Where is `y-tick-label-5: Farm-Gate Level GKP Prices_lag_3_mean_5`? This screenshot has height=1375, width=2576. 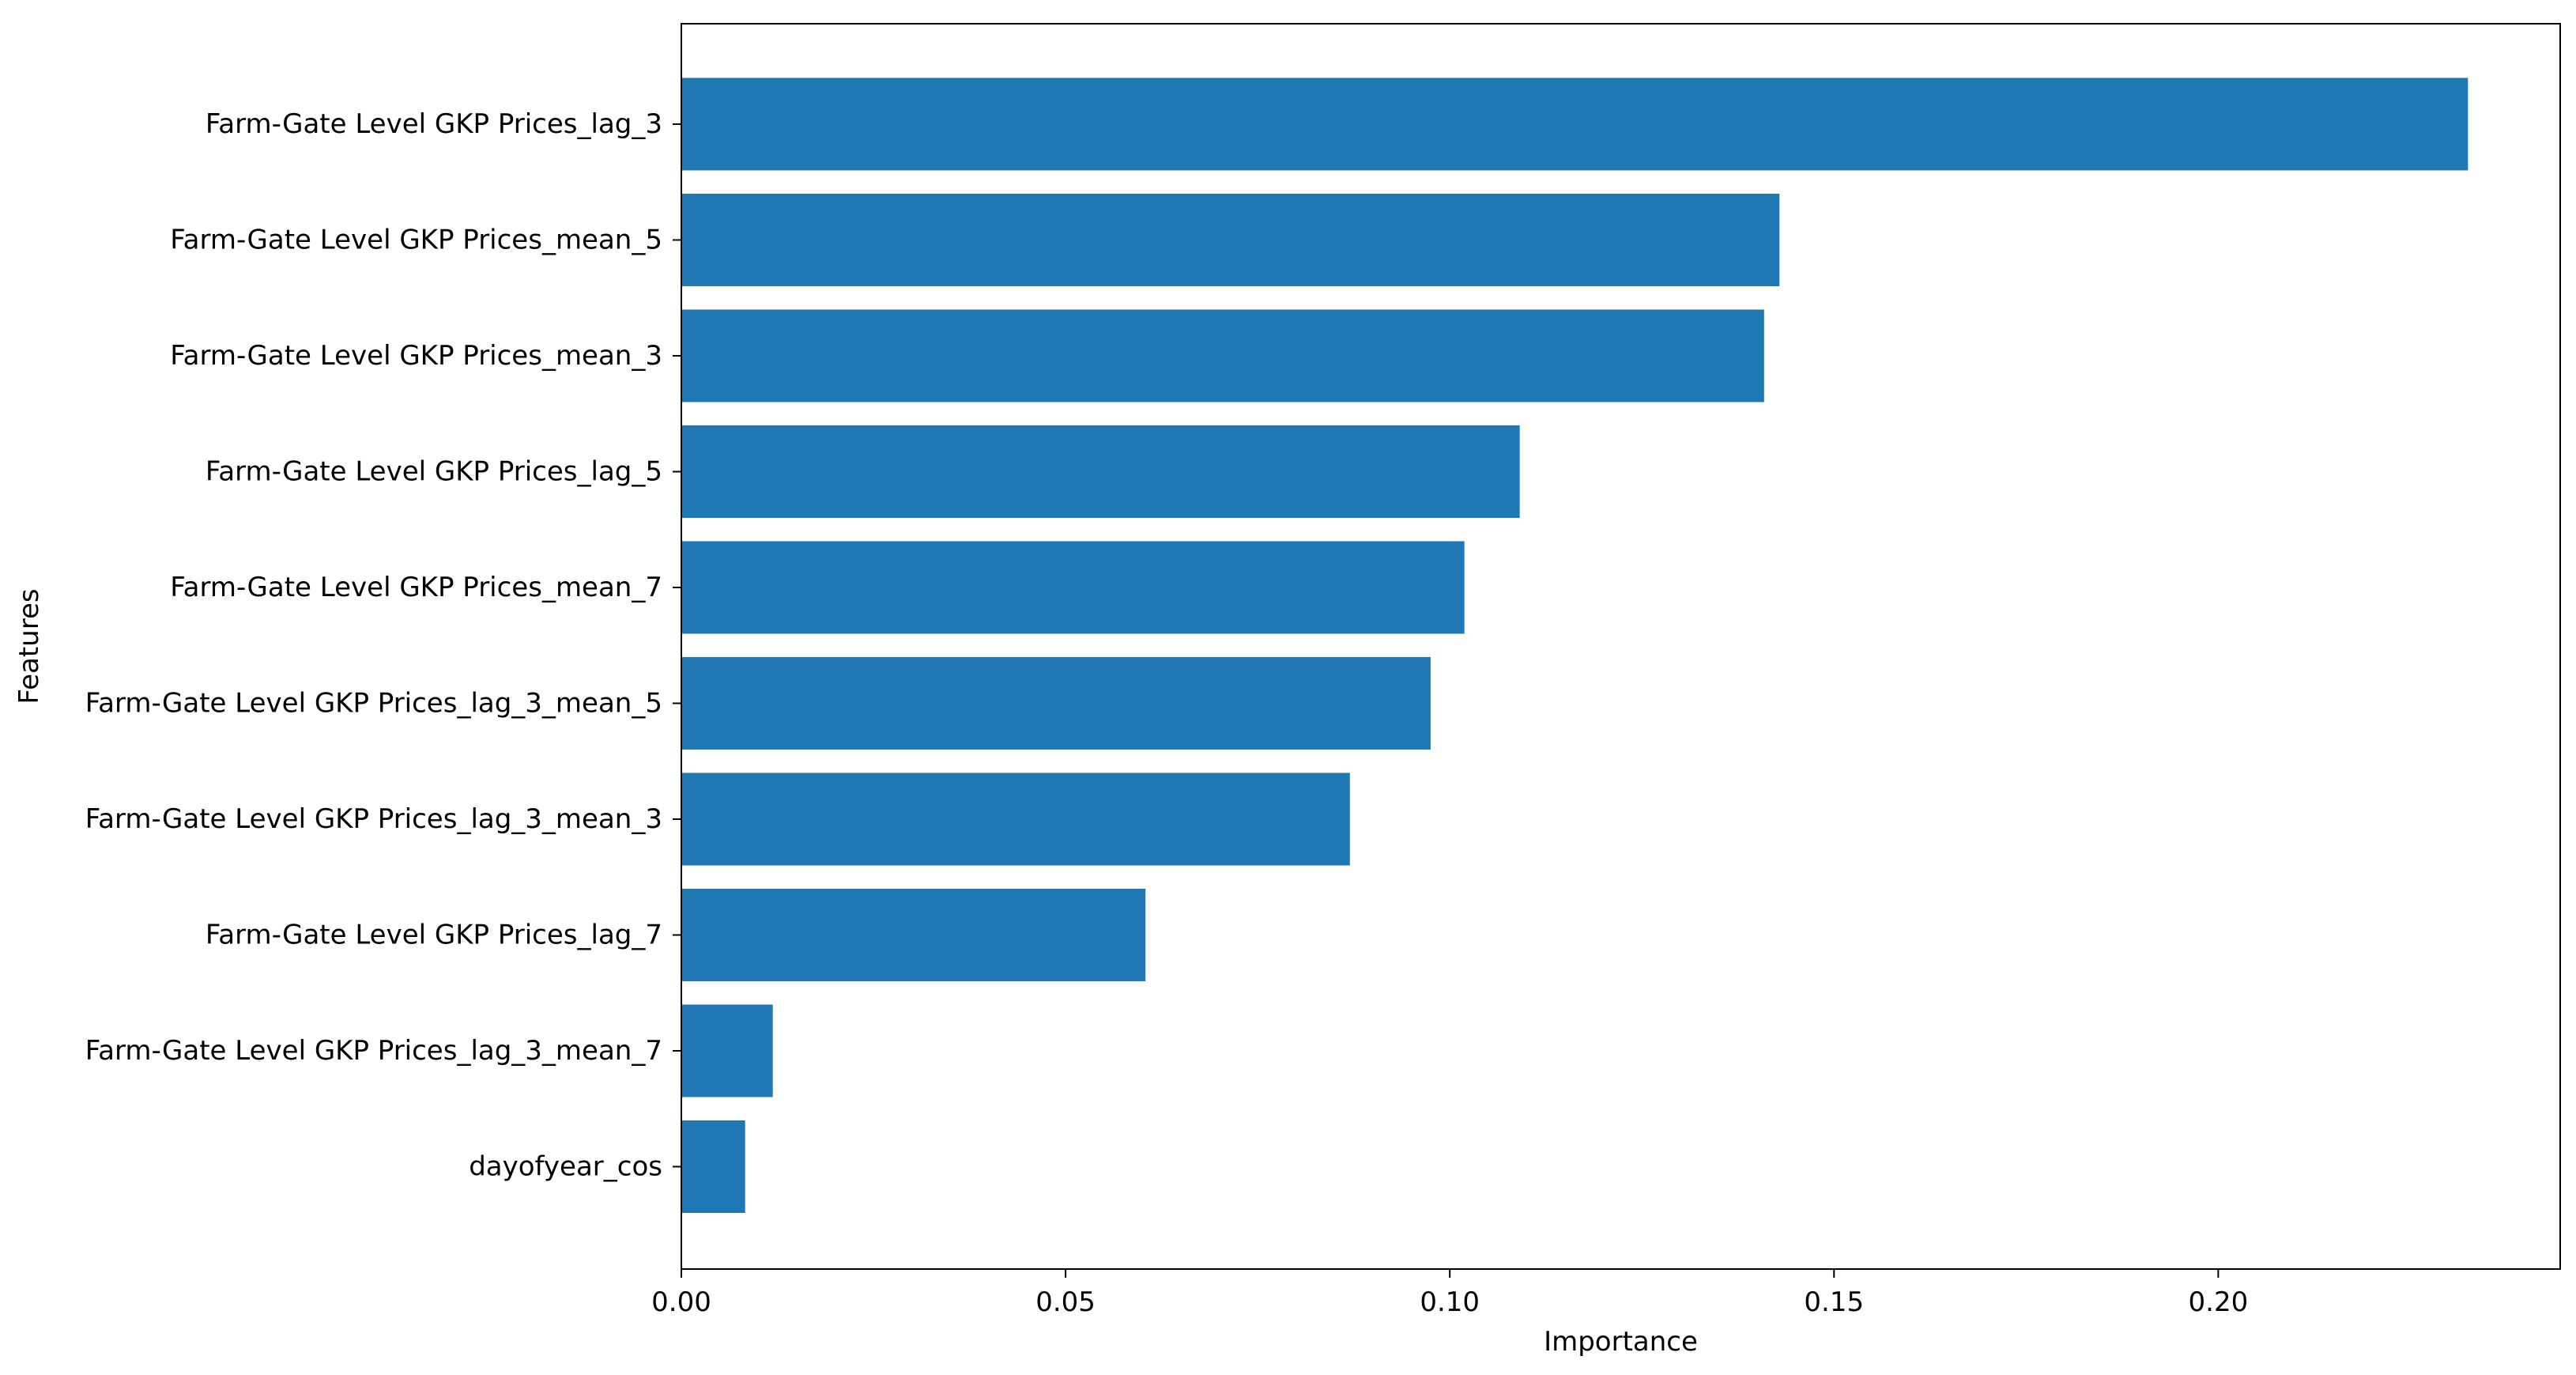
y-tick-label-5: Farm-Gate Level GKP Prices_lag_3_mean_5 is located at coordinates (373, 704).